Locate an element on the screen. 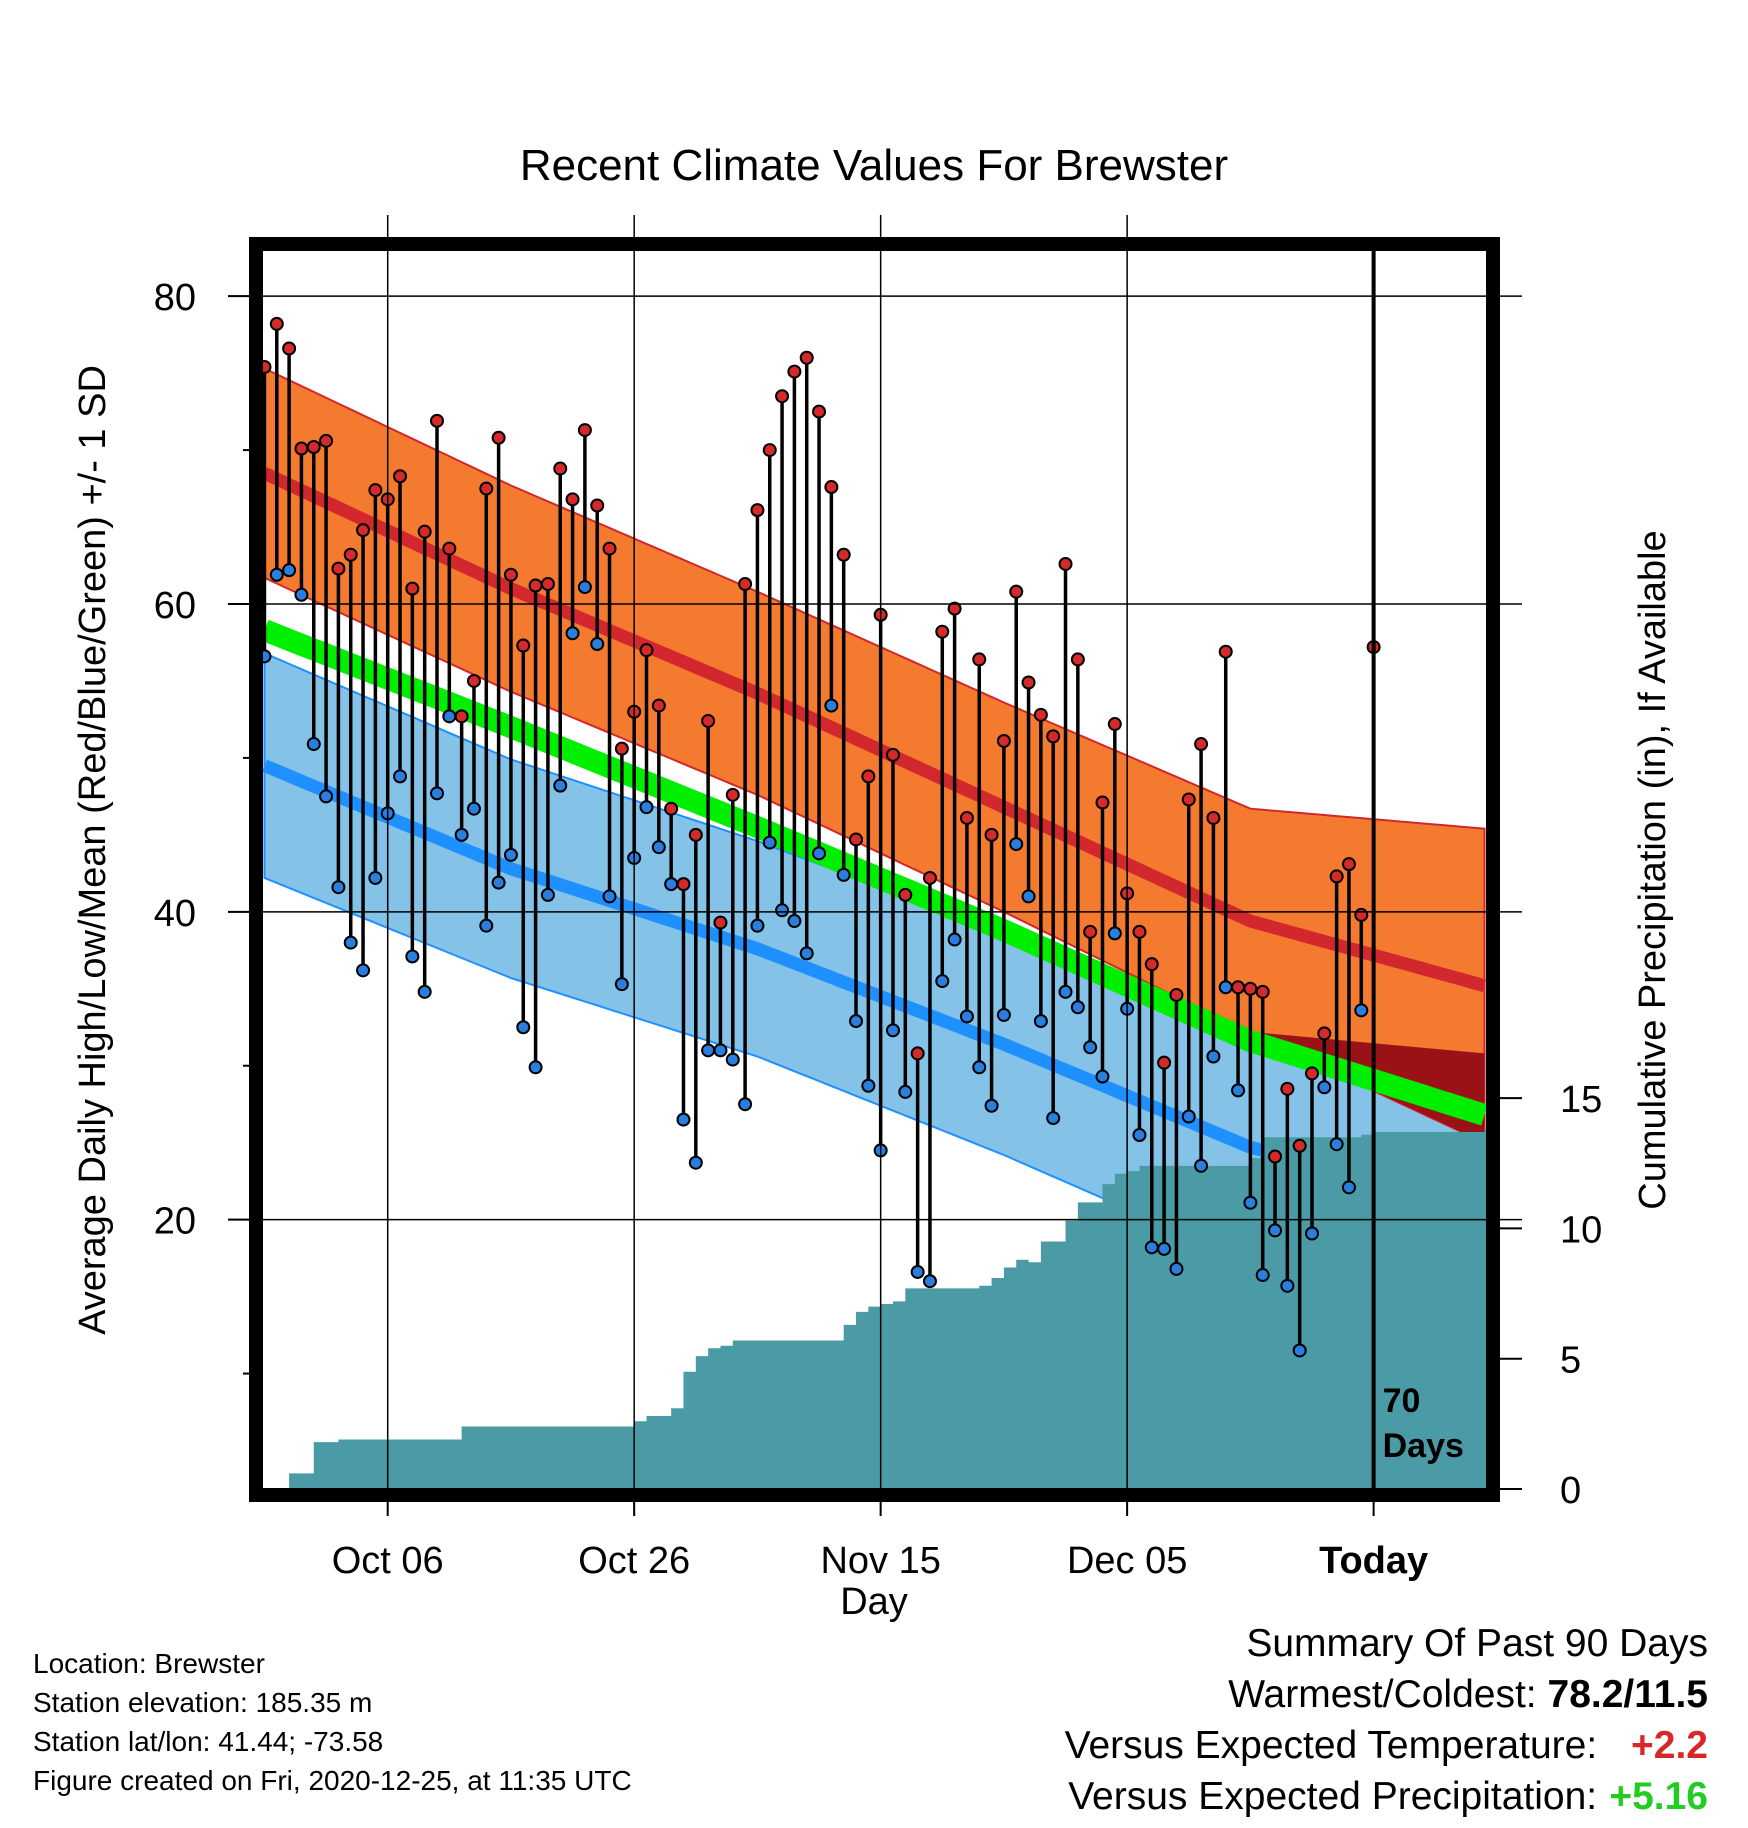  x-axis-label: Day is located at coordinates (874, 1602).